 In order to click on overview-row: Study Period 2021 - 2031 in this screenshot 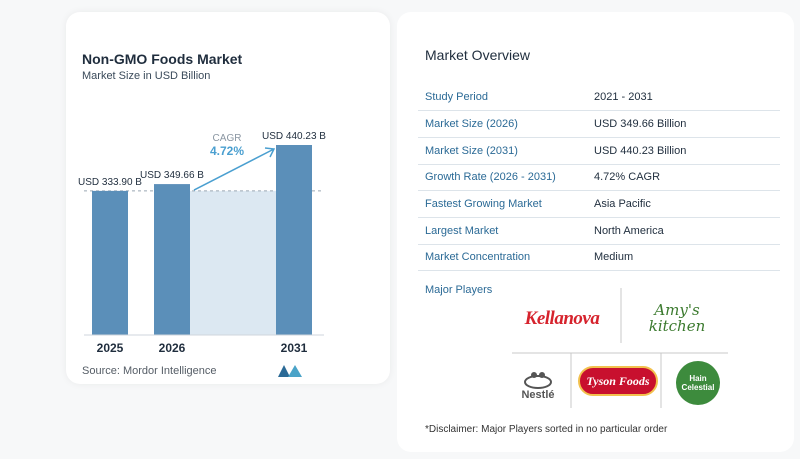, I will do `click(599, 98)`.